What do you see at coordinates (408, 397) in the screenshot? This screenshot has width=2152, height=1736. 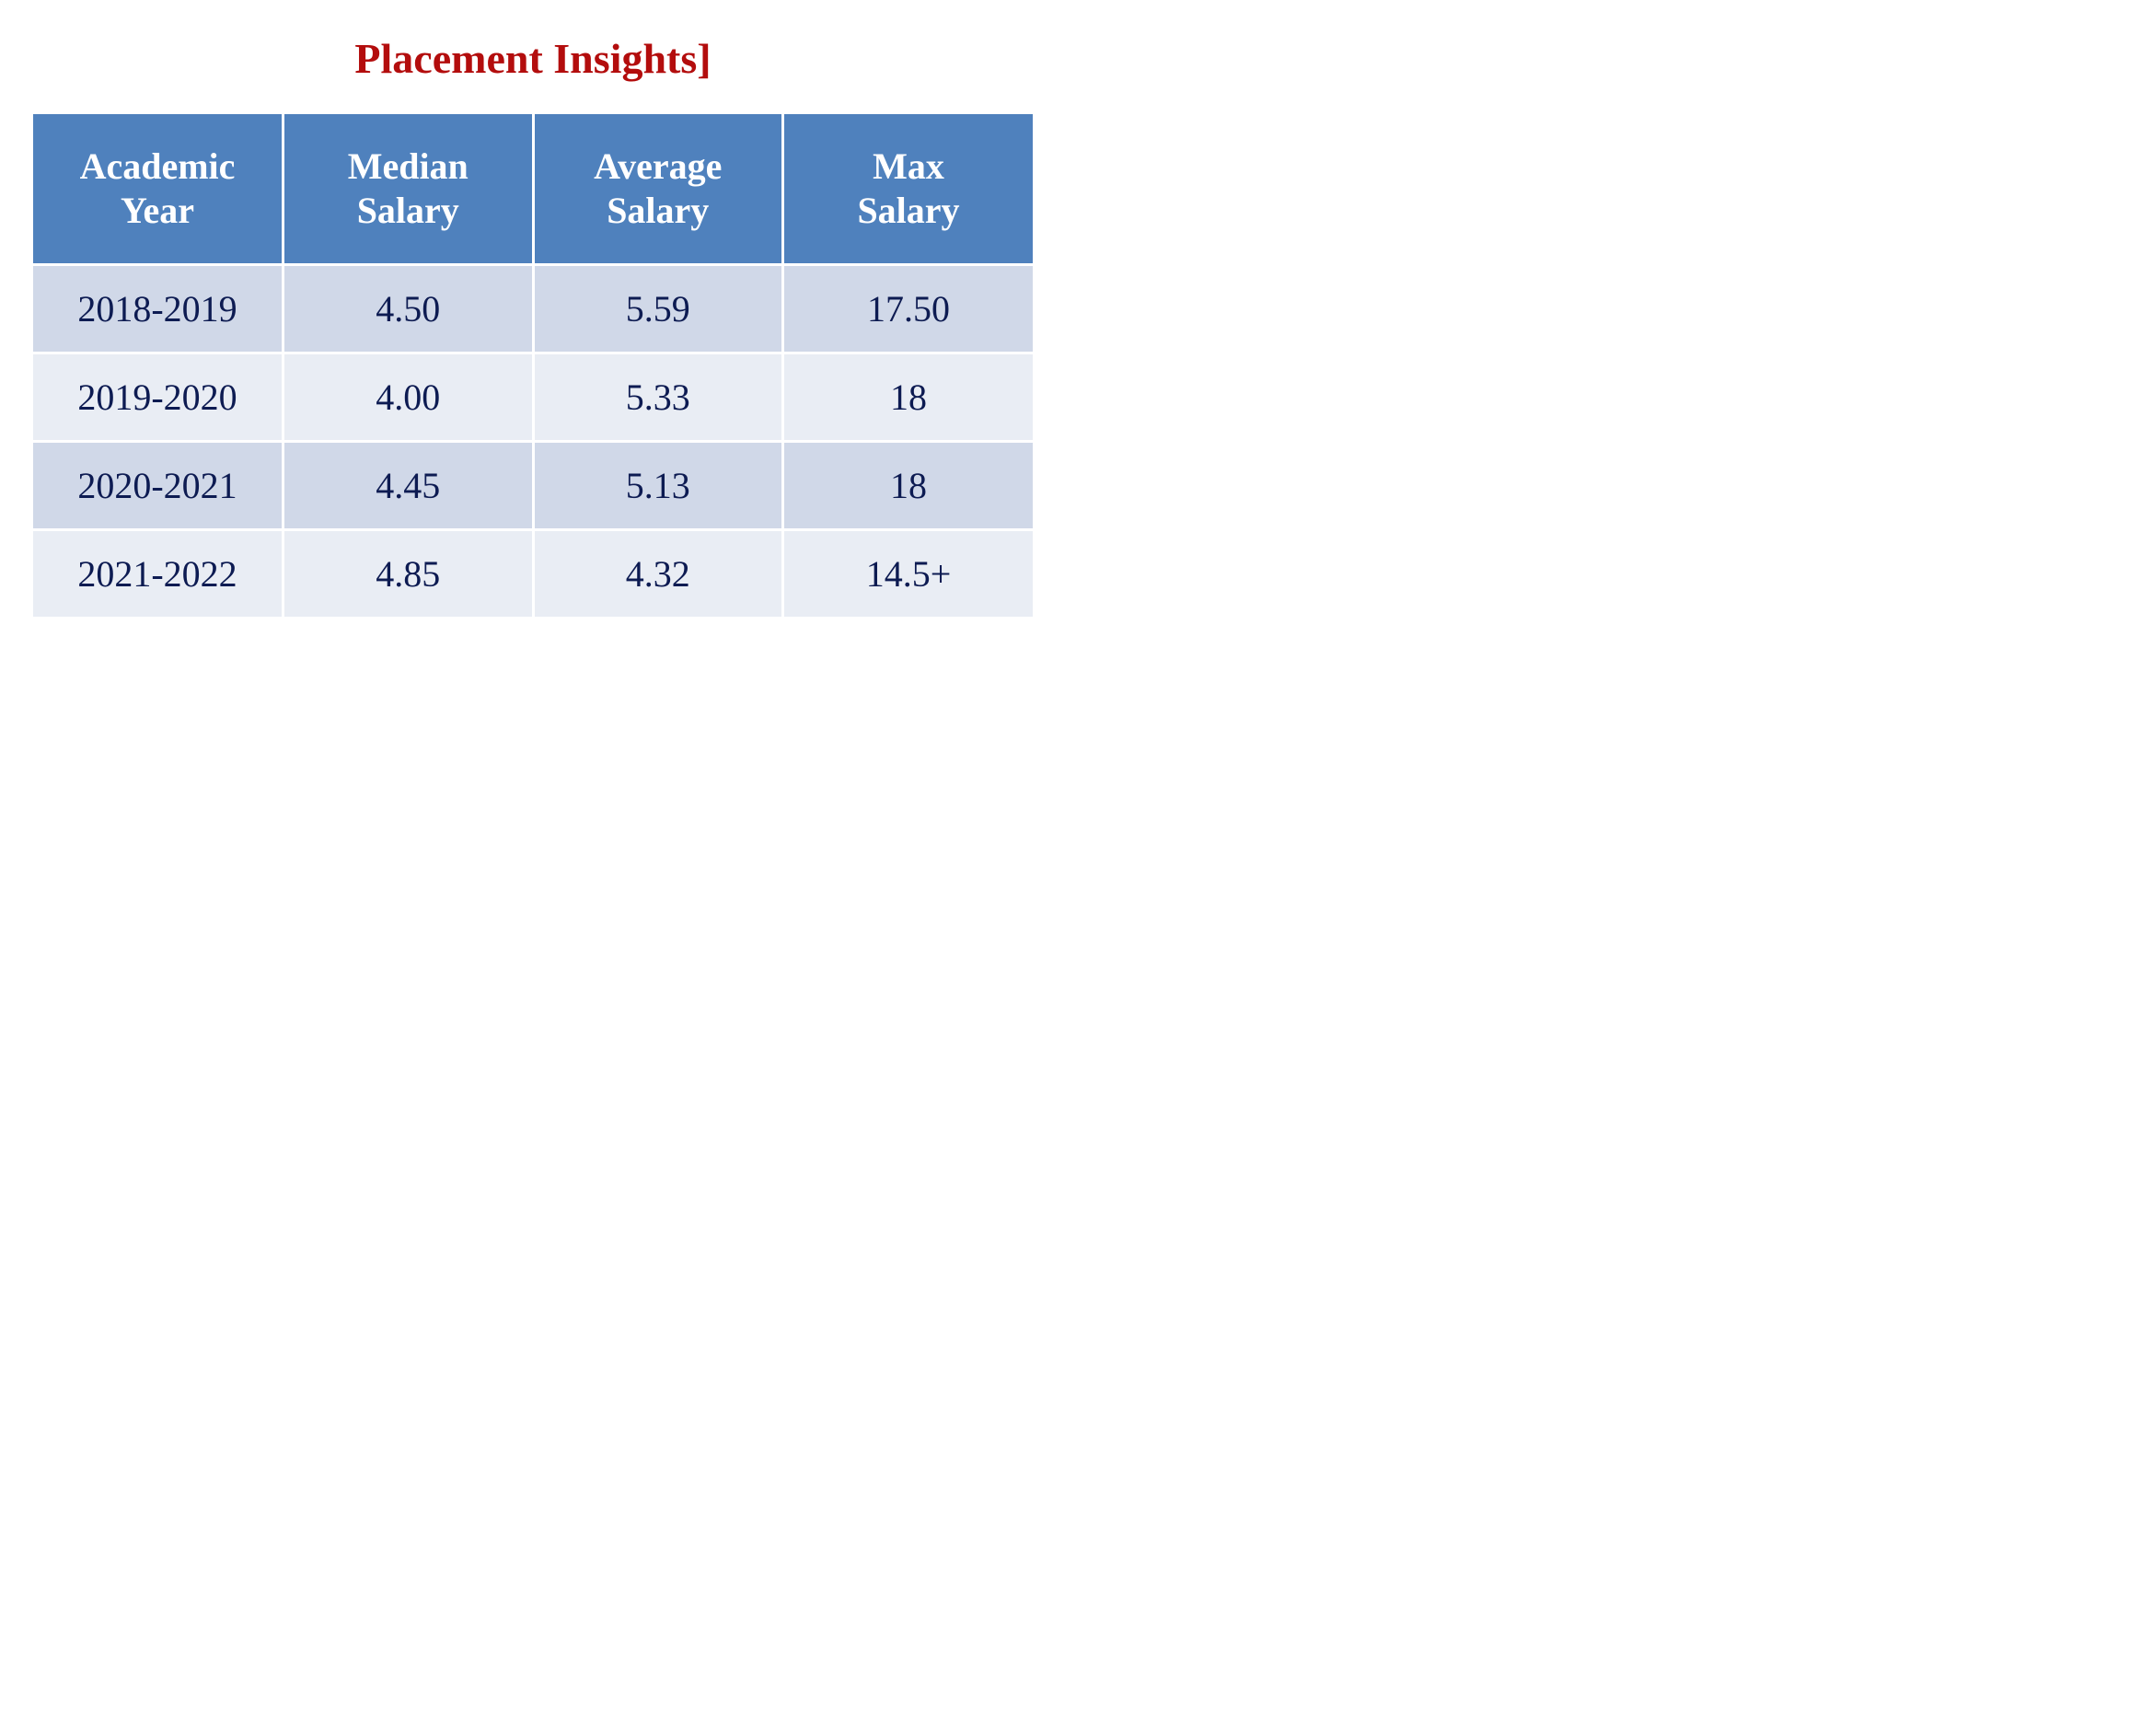 I see `cell-median-salary: 4.00` at bounding box center [408, 397].